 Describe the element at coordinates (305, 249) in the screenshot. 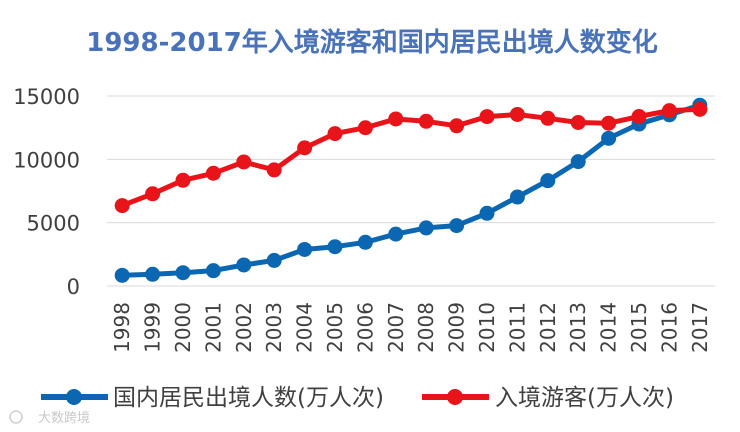

I see `series-0-point-2004` at that location.